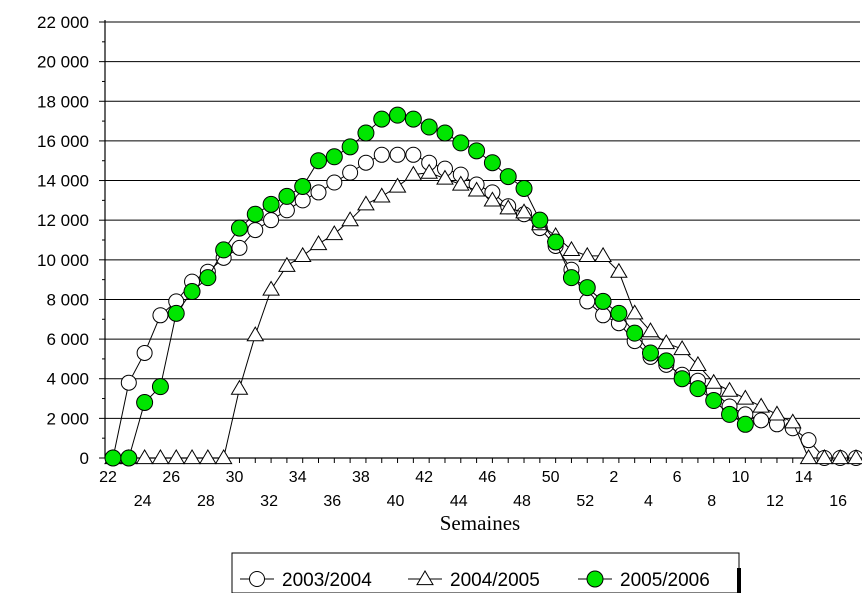 The image size is (862, 593). What do you see at coordinates (235, 477) in the screenshot?
I see `x-tick-label: 30` at bounding box center [235, 477].